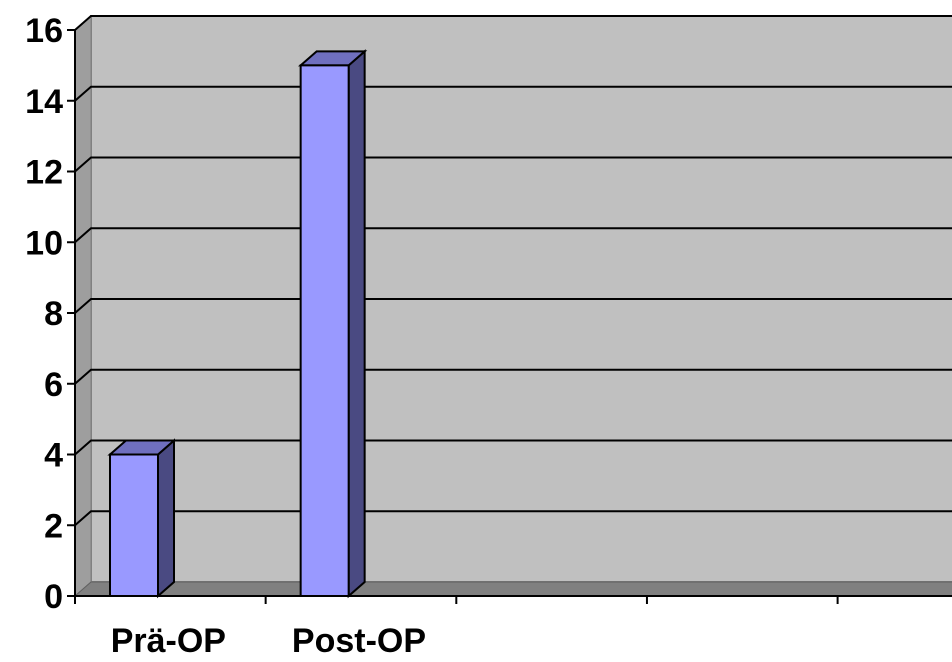  I want to click on x-tick-labels: Prä-OP Post-OP, so click(268, 641).